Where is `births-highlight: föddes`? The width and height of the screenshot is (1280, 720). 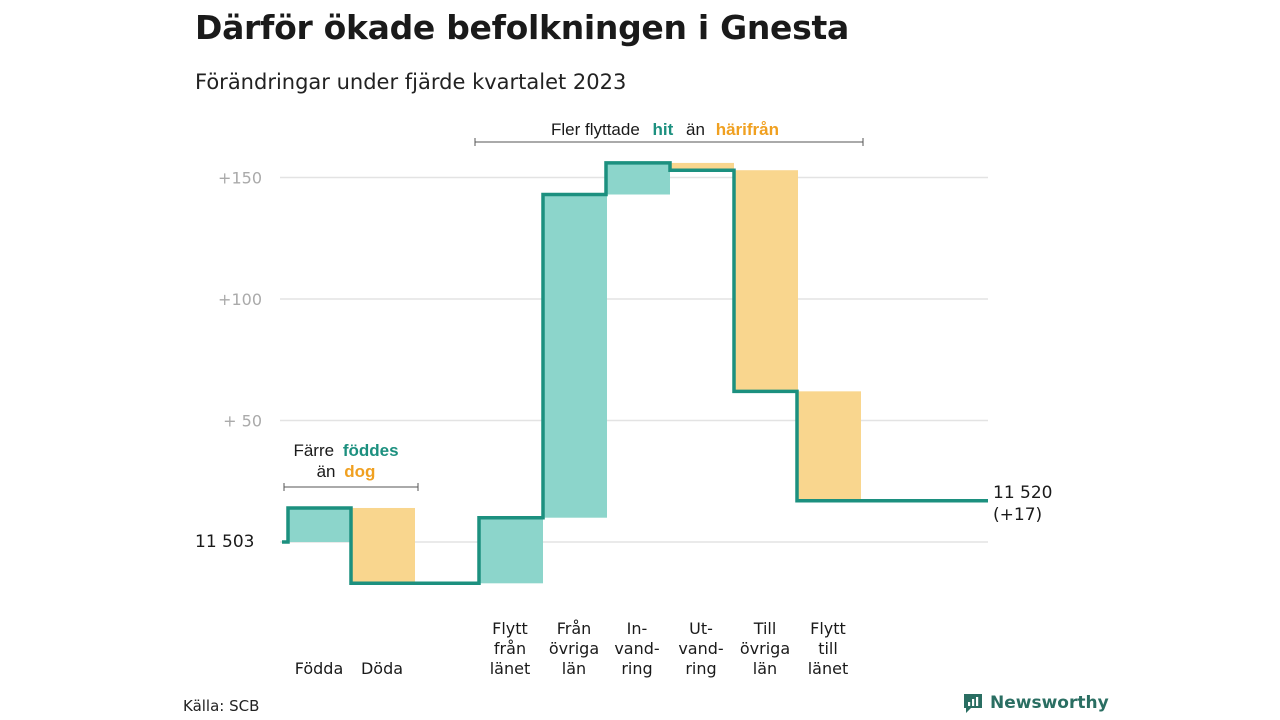 births-highlight: föddes is located at coordinates (371, 450).